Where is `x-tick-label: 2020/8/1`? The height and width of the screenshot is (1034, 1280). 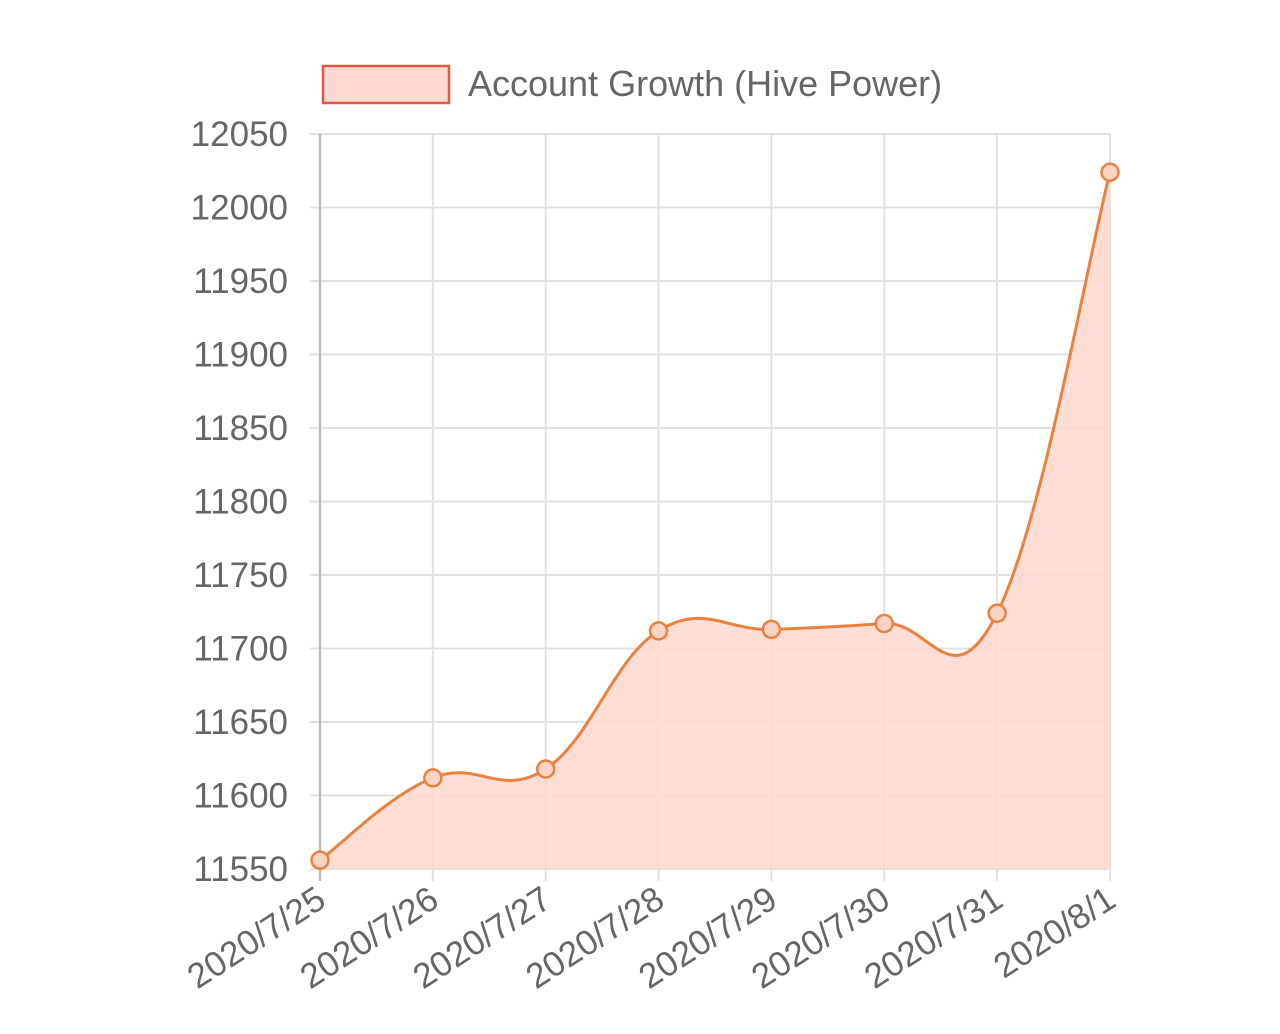 x-tick-label: 2020/8/1 is located at coordinates (1055, 932).